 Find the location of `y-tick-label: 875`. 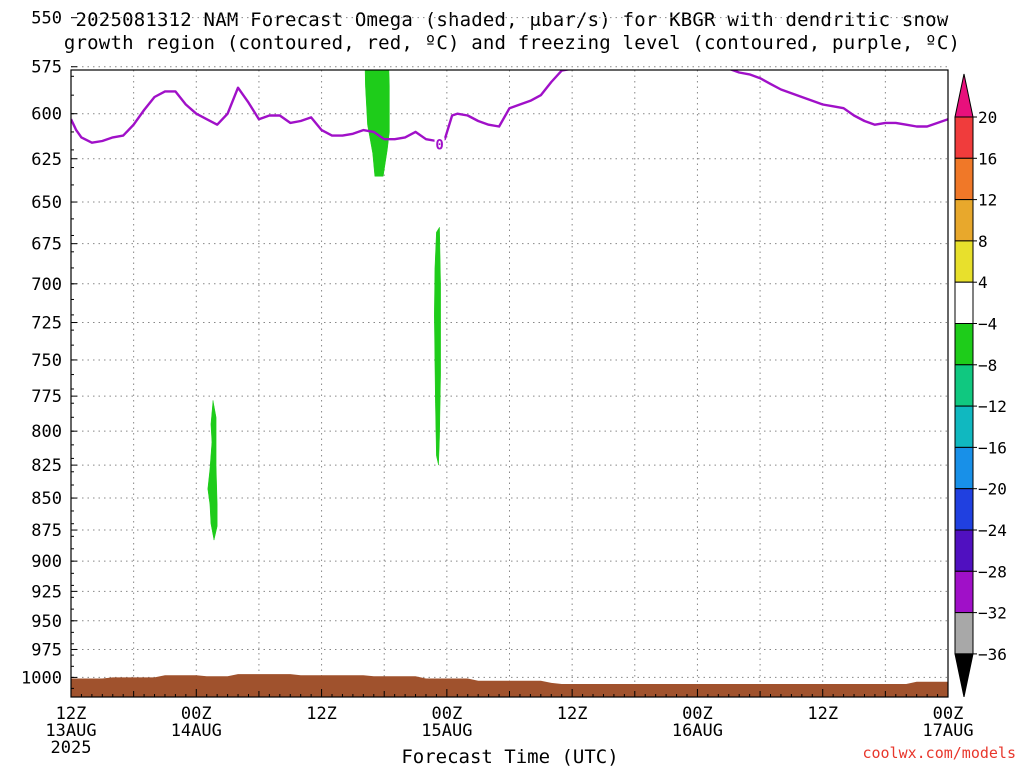

y-tick-label: 875 is located at coordinates (46, 531).